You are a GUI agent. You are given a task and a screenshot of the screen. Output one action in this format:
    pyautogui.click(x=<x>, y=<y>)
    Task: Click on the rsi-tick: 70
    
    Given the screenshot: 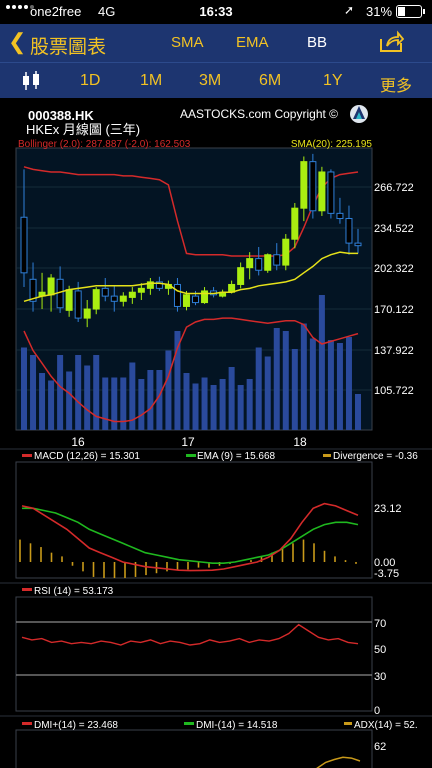 What is the action you would take?
    pyautogui.click(x=380, y=624)
    